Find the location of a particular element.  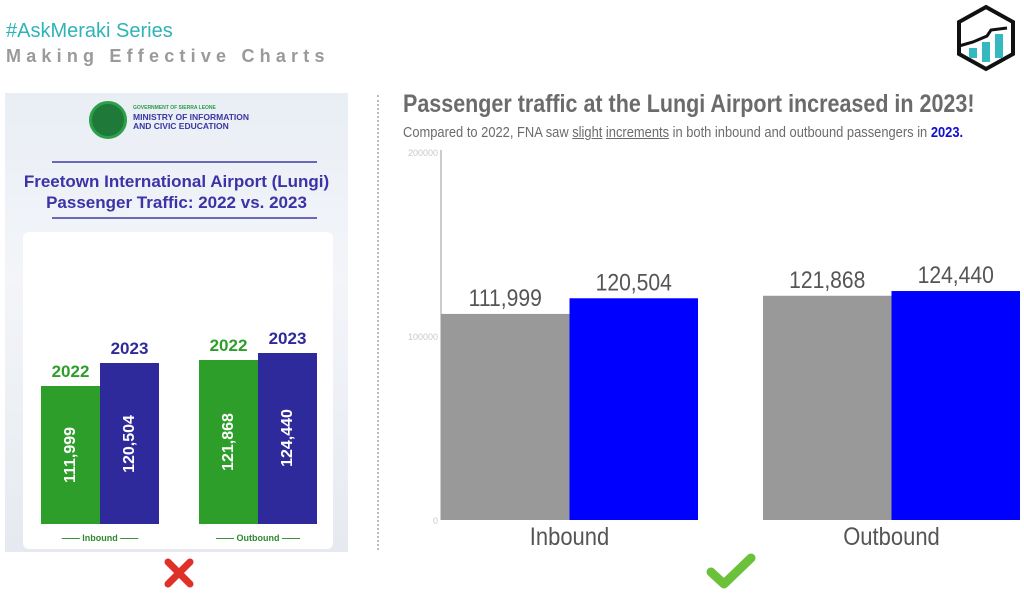

meraki-logo-icon is located at coordinates (986, 38).